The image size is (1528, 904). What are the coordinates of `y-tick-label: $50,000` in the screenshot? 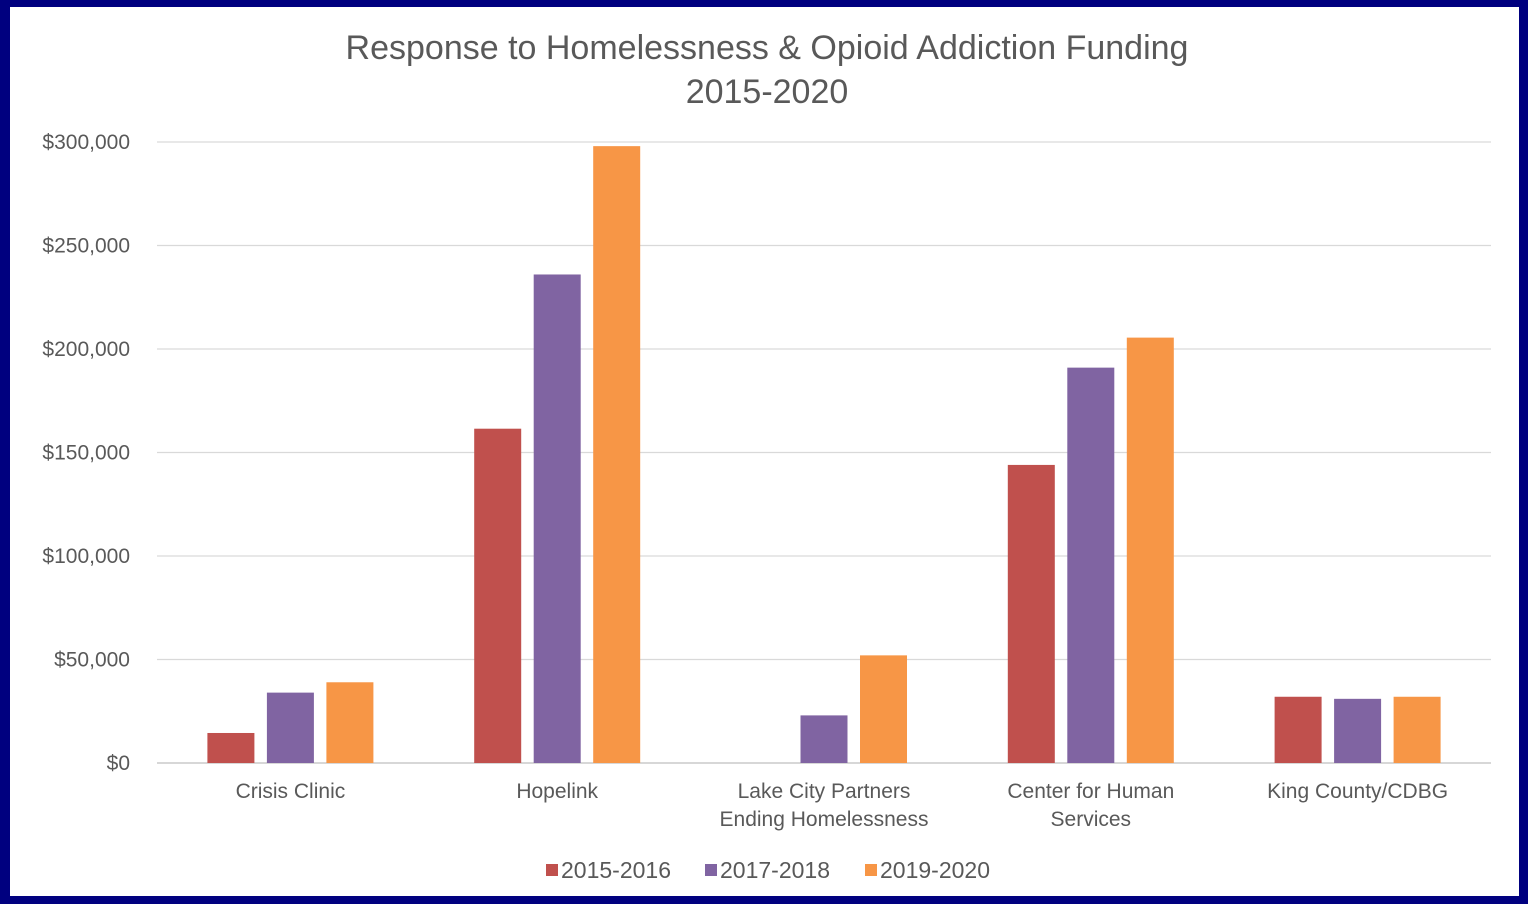 It's located at (92, 660).